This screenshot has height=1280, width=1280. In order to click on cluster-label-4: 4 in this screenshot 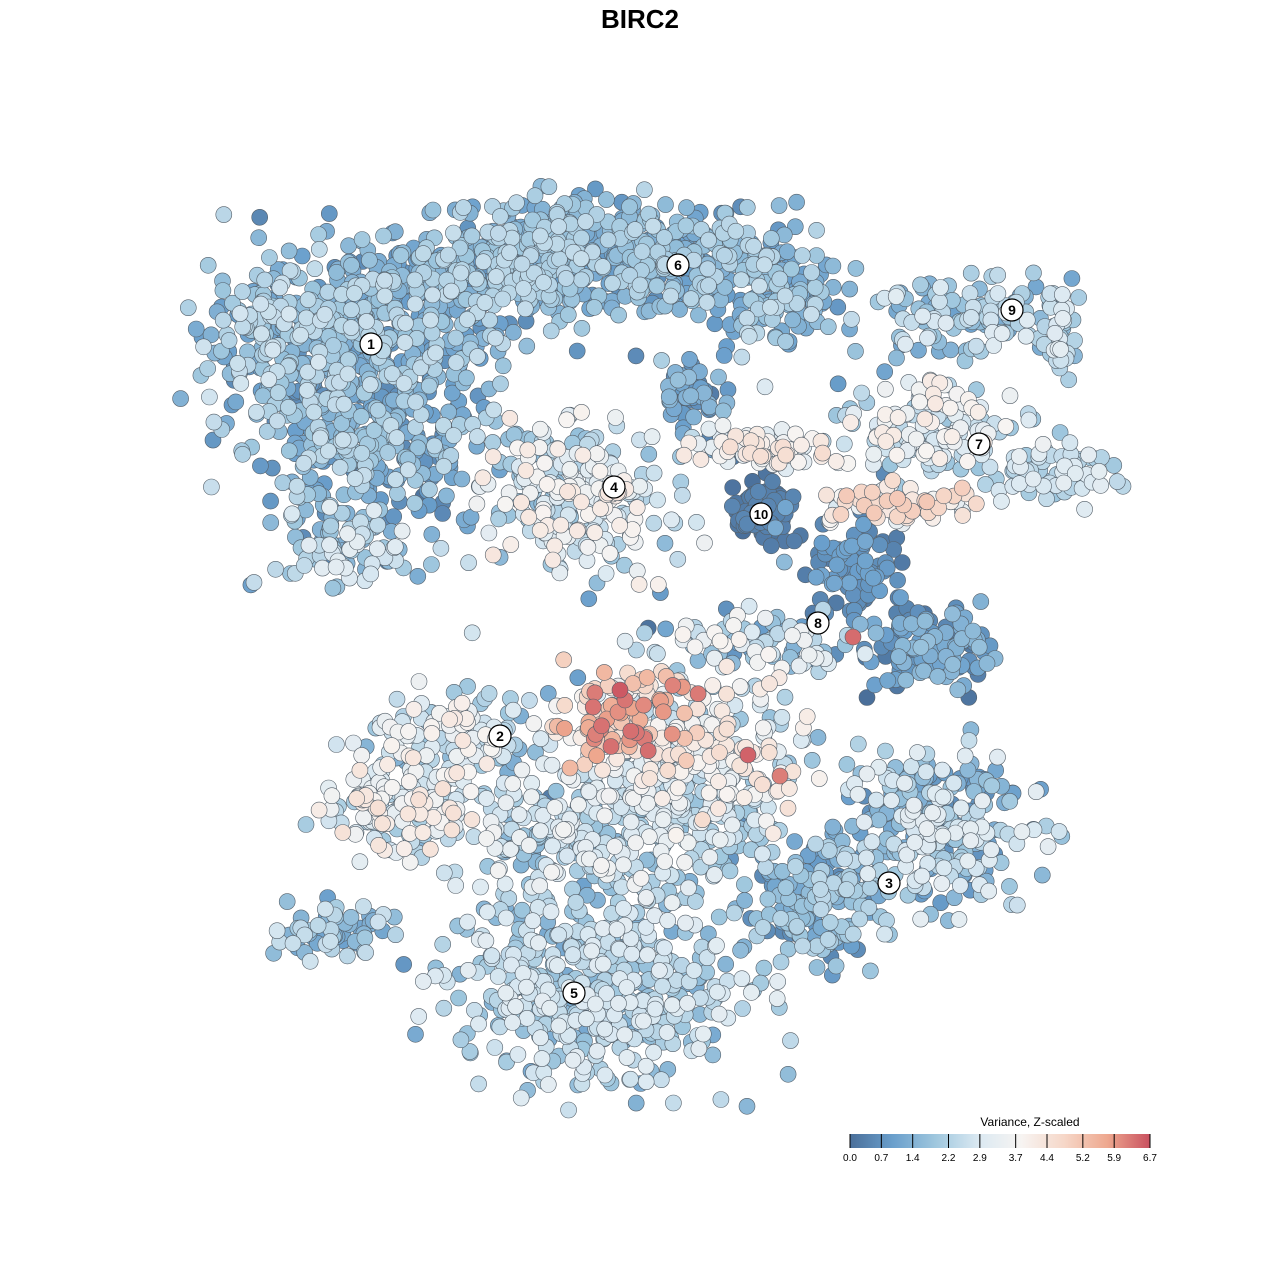, I will do `click(614, 487)`.